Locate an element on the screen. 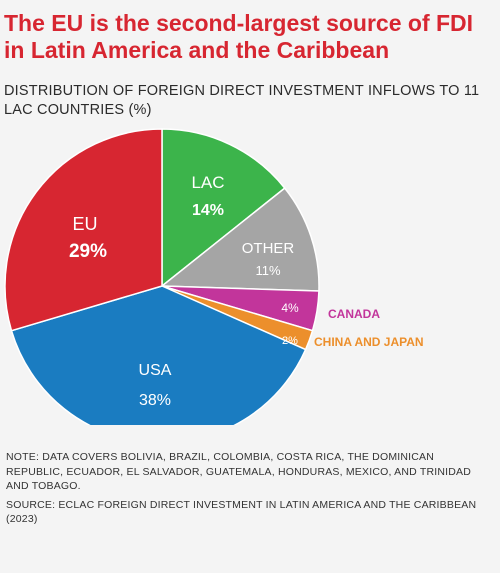 Image resolution: width=500 pixels, height=573 pixels. pie-slice-eu is located at coordinates (83, 230).